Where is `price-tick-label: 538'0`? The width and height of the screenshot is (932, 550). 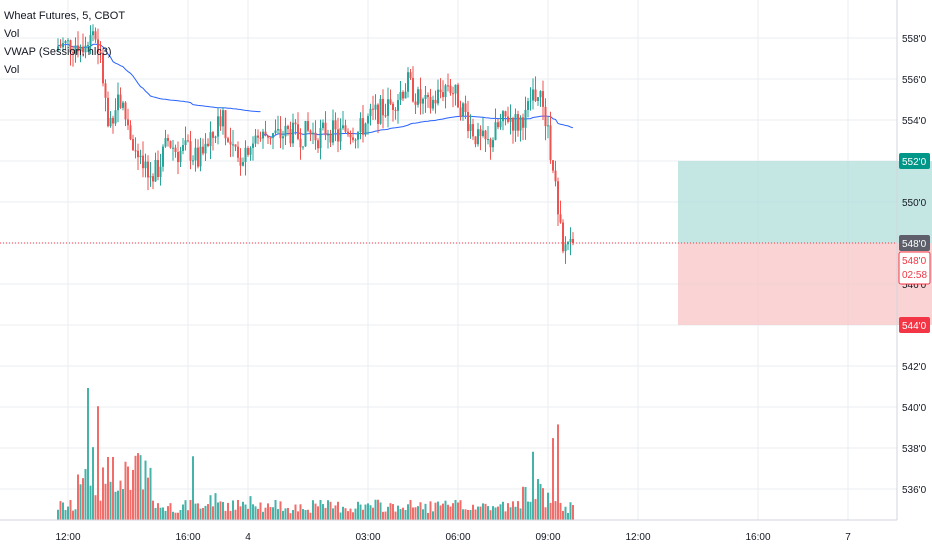
price-tick-label: 538'0 is located at coordinates (914, 449).